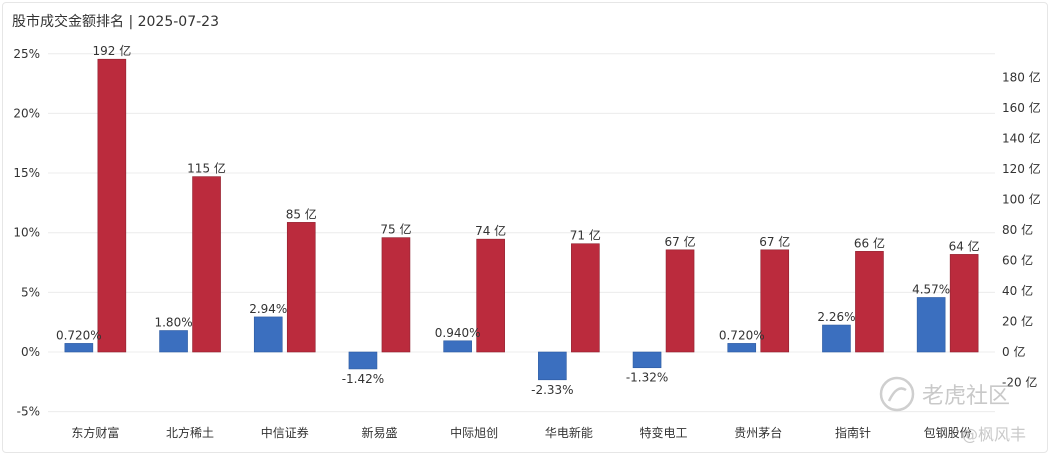 This screenshot has height=457, width=1052. Describe the element at coordinates (115, 22) in the screenshot. I see `chart-title: 股市成交金额排名 | 2025-07-23` at that location.